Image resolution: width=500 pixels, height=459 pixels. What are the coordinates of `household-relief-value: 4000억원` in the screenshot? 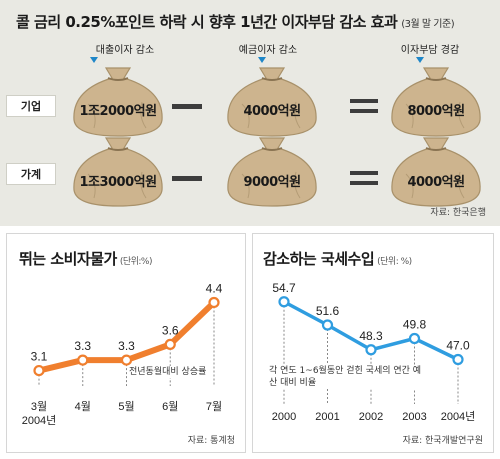 It's located at (436, 182).